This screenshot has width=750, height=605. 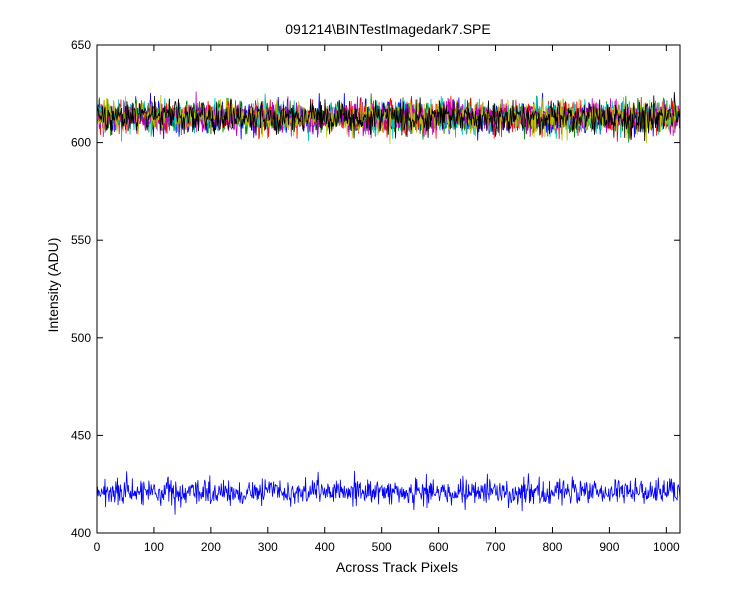 What do you see at coordinates (552, 547) in the screenshot?
I see `x-tick-label: 800` at bounding box center [552, 547].